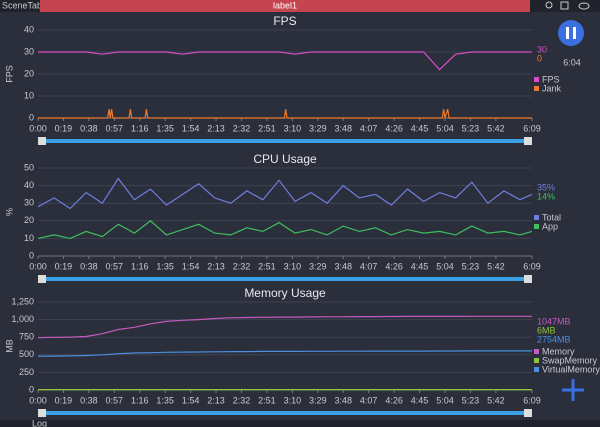  Describe the element at coordinates (572, 62) in the screenshot. I see `timer: 6:04` at that location.